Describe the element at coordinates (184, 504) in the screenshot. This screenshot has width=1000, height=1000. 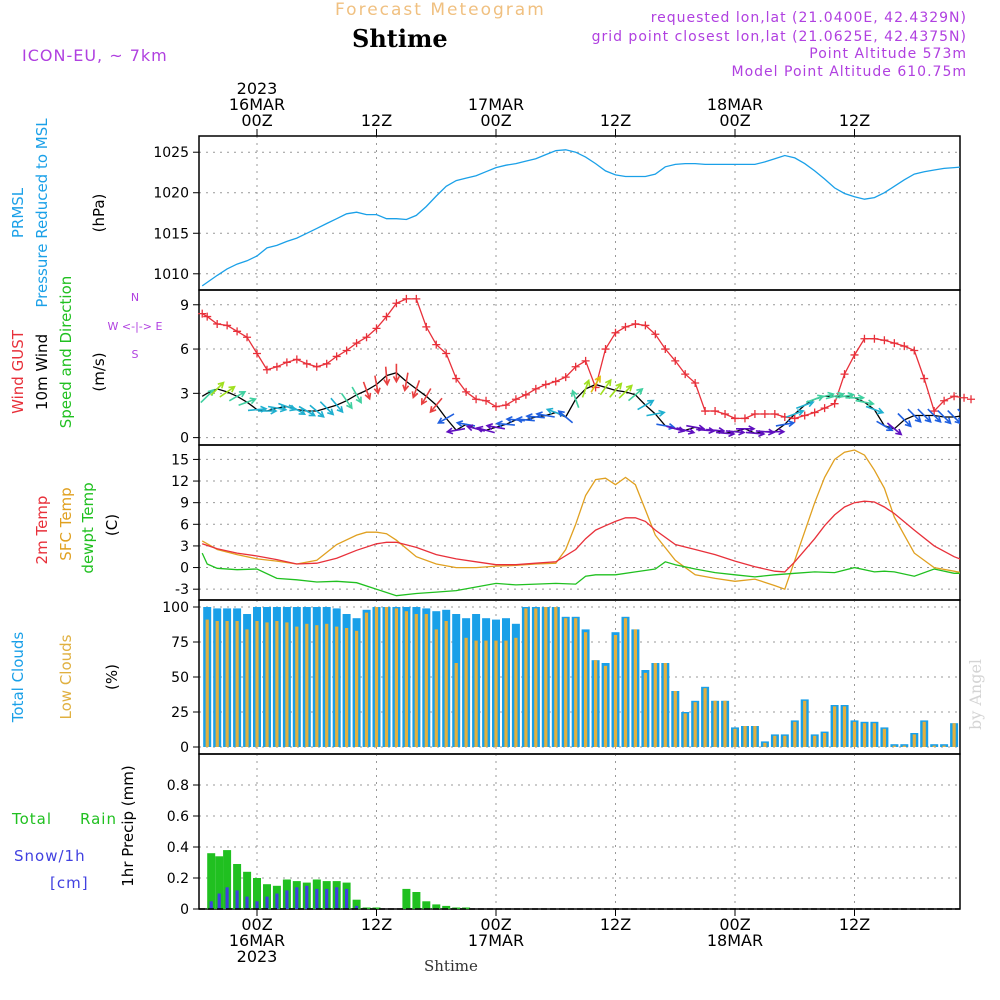
I see `y-tick-label: 9` at that location.